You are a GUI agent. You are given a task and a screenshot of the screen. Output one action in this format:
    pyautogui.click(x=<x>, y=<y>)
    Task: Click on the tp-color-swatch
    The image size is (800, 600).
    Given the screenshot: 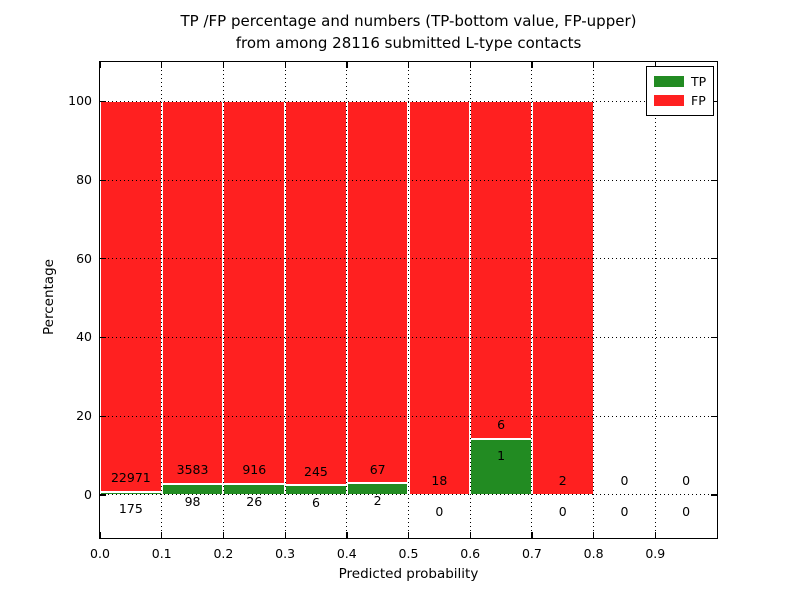 What is the action you would take?
    pyautogui.click(x=669, y=81)
    